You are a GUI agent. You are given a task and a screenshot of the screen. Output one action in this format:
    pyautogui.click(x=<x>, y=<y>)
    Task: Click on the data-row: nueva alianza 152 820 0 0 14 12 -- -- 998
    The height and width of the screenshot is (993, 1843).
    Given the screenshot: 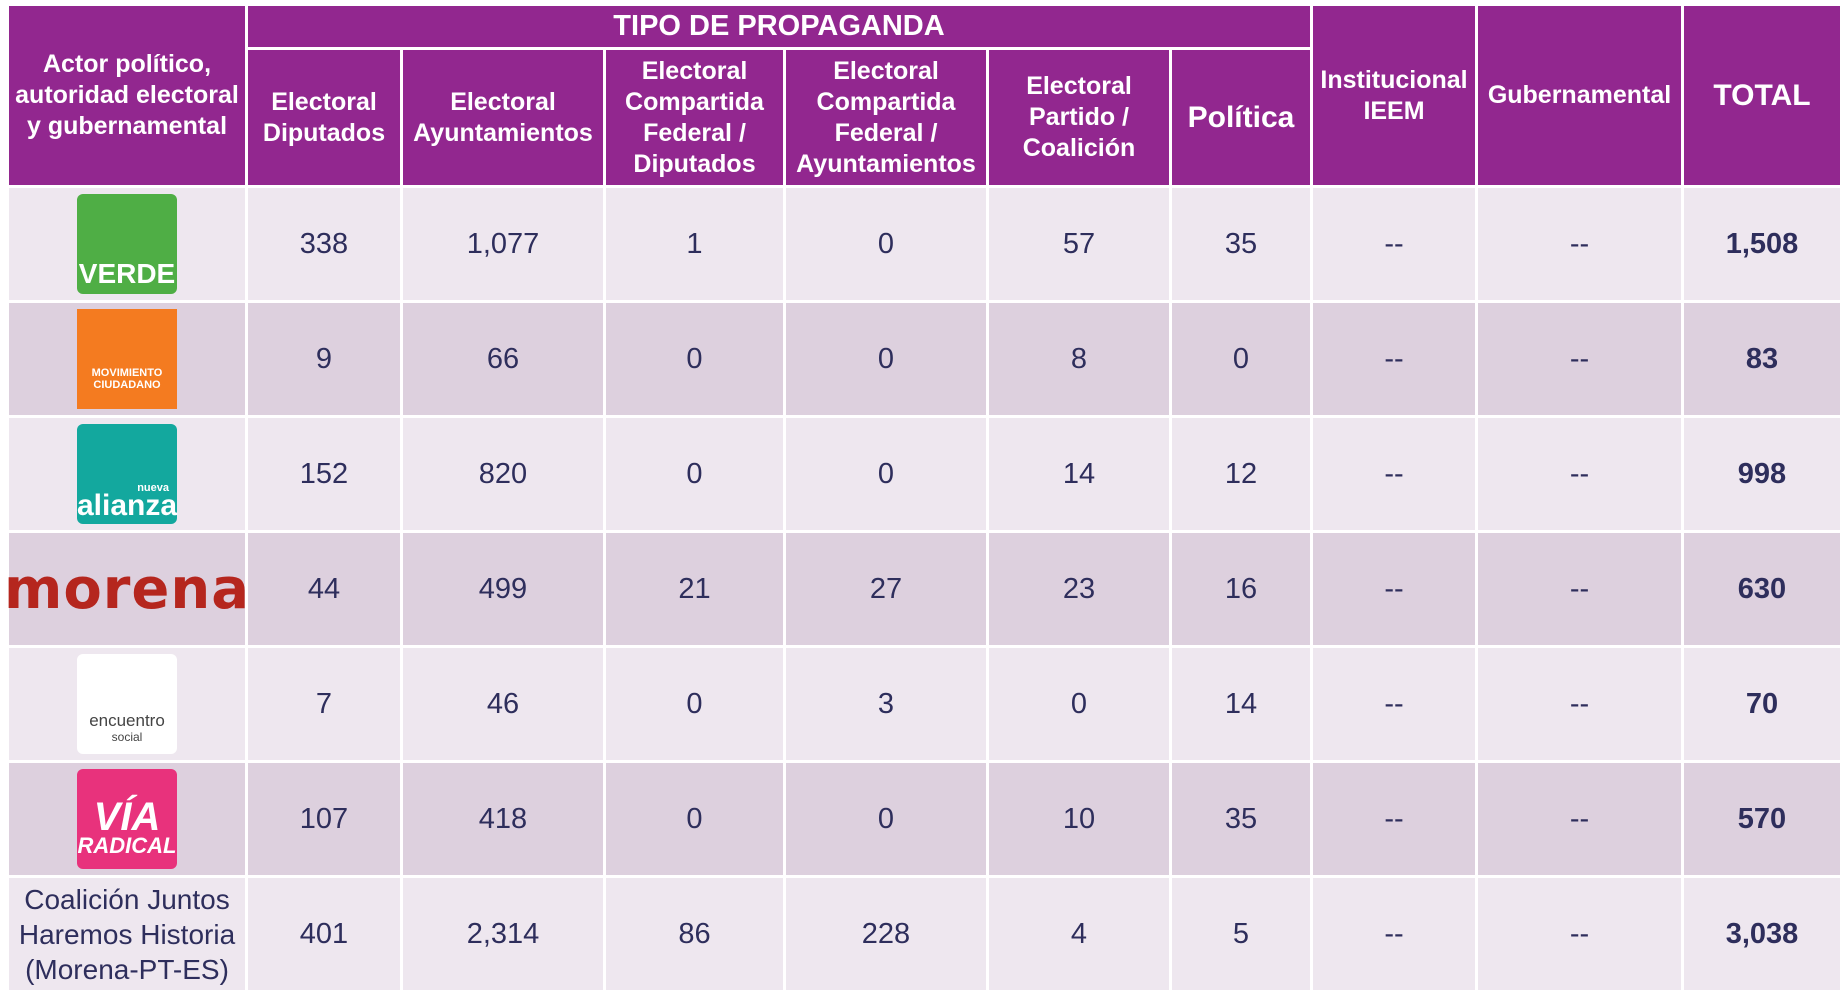 What is the action you would take?
    pyautogui.click(x=924, y=474)
    